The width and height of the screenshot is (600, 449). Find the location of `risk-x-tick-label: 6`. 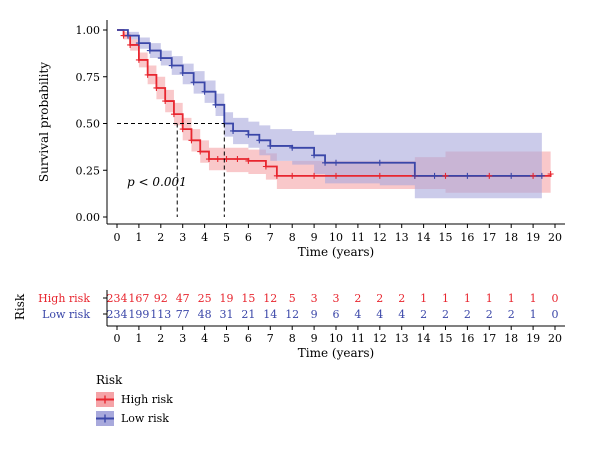

risk-x-tick-label: 6 is located at coordinates (248, 338).